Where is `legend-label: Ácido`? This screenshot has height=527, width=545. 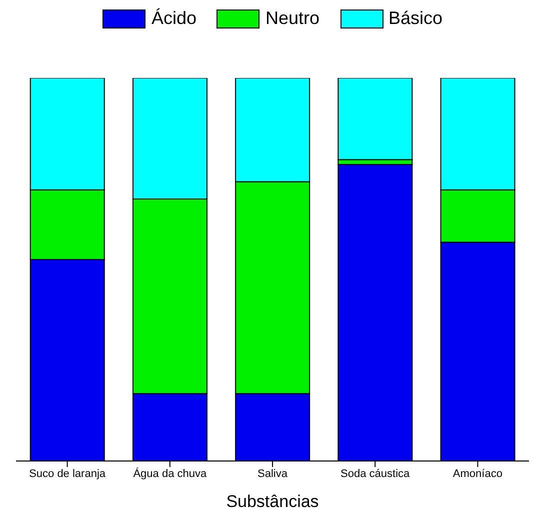 legend-label: Ácido is located at coordinates (173, 18).